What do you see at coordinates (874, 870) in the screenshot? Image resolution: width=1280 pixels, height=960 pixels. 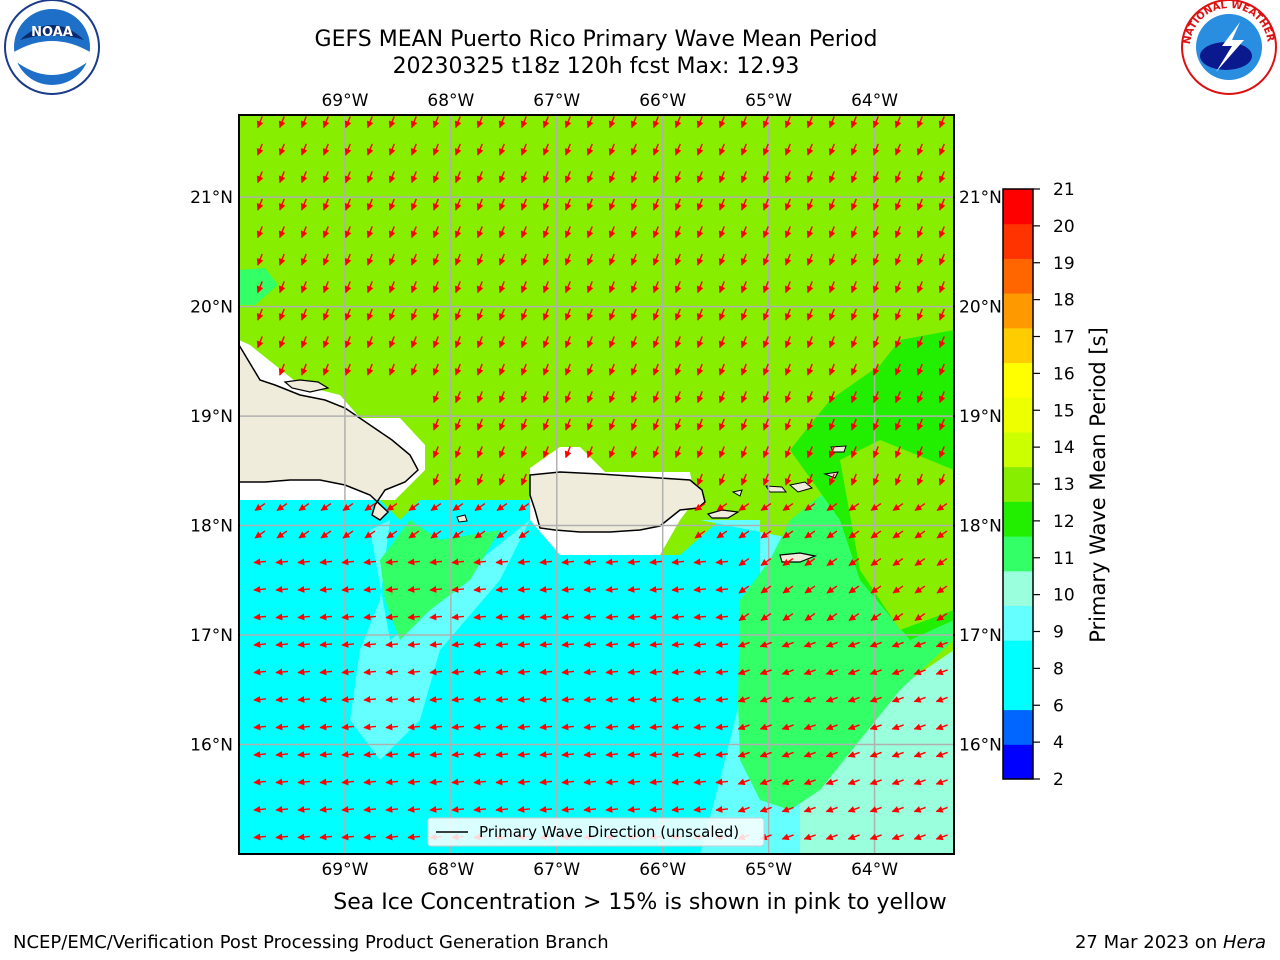 I see `lon-label-bottom-5: 64°W` at bounding box center [874, 870].